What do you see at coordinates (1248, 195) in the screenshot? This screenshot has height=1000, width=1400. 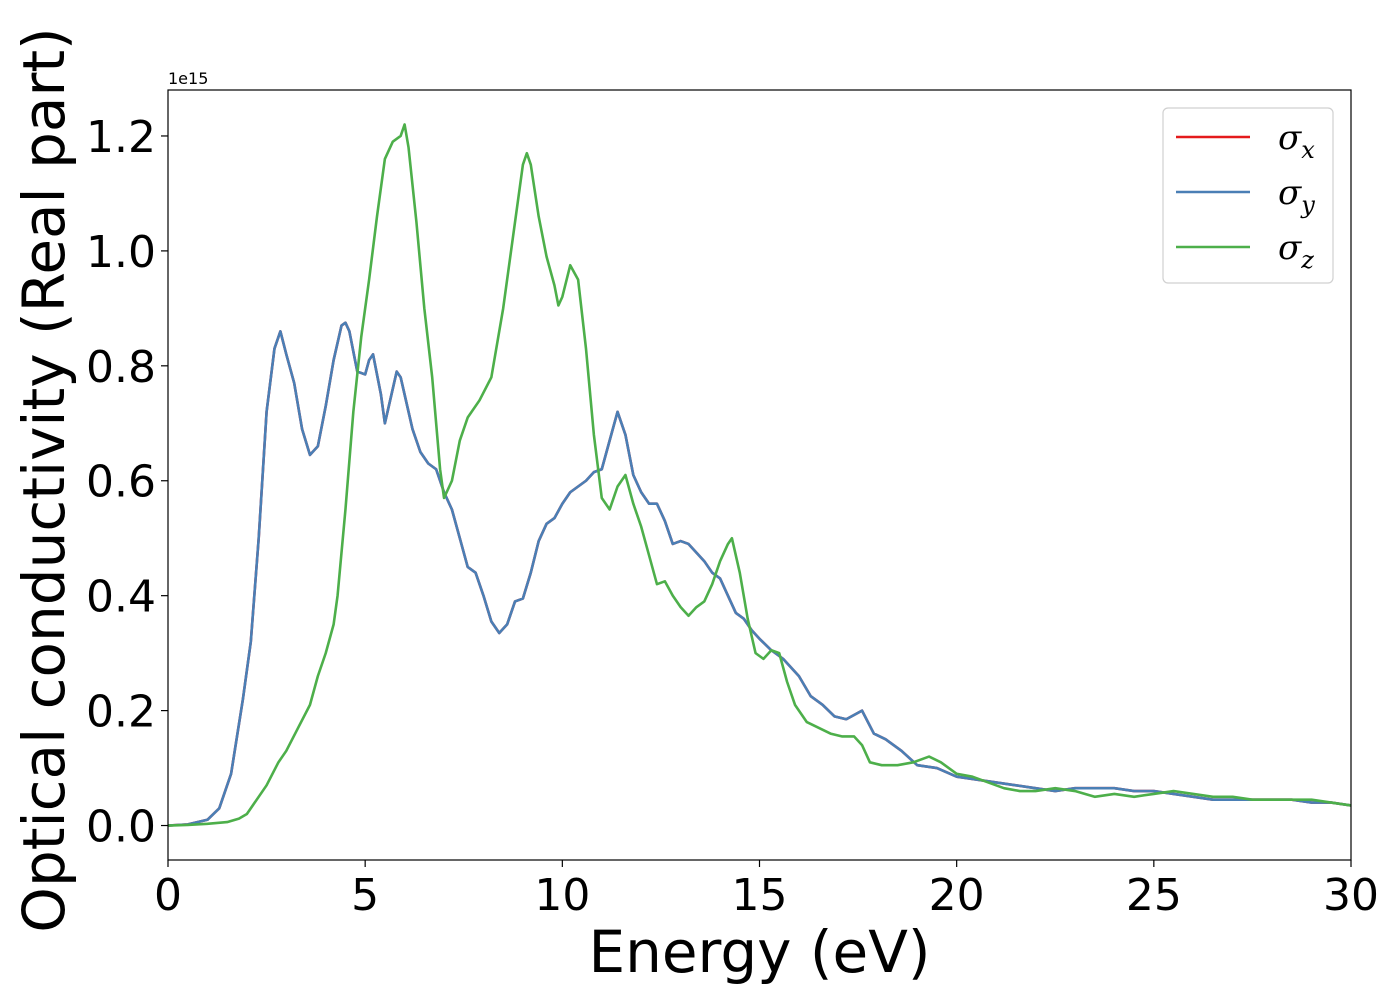 I see `legend-box` at bounding box center [1248, 195].